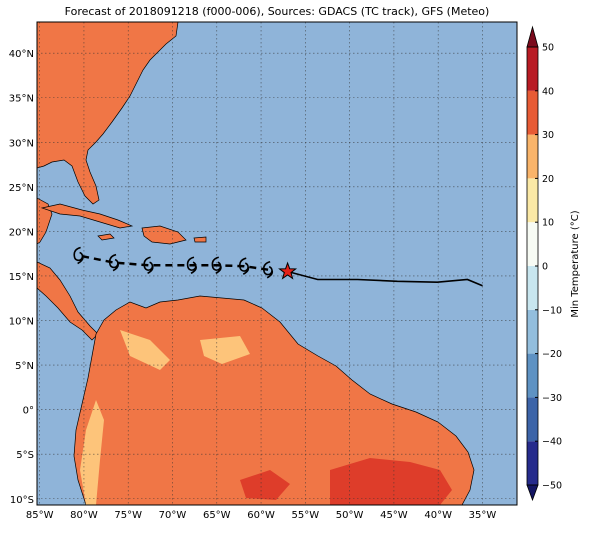 The image size is (592, 533). Describe the element at coordinates (532, 36) in the screenshot. I see `colorbar-extend-over` at that location.